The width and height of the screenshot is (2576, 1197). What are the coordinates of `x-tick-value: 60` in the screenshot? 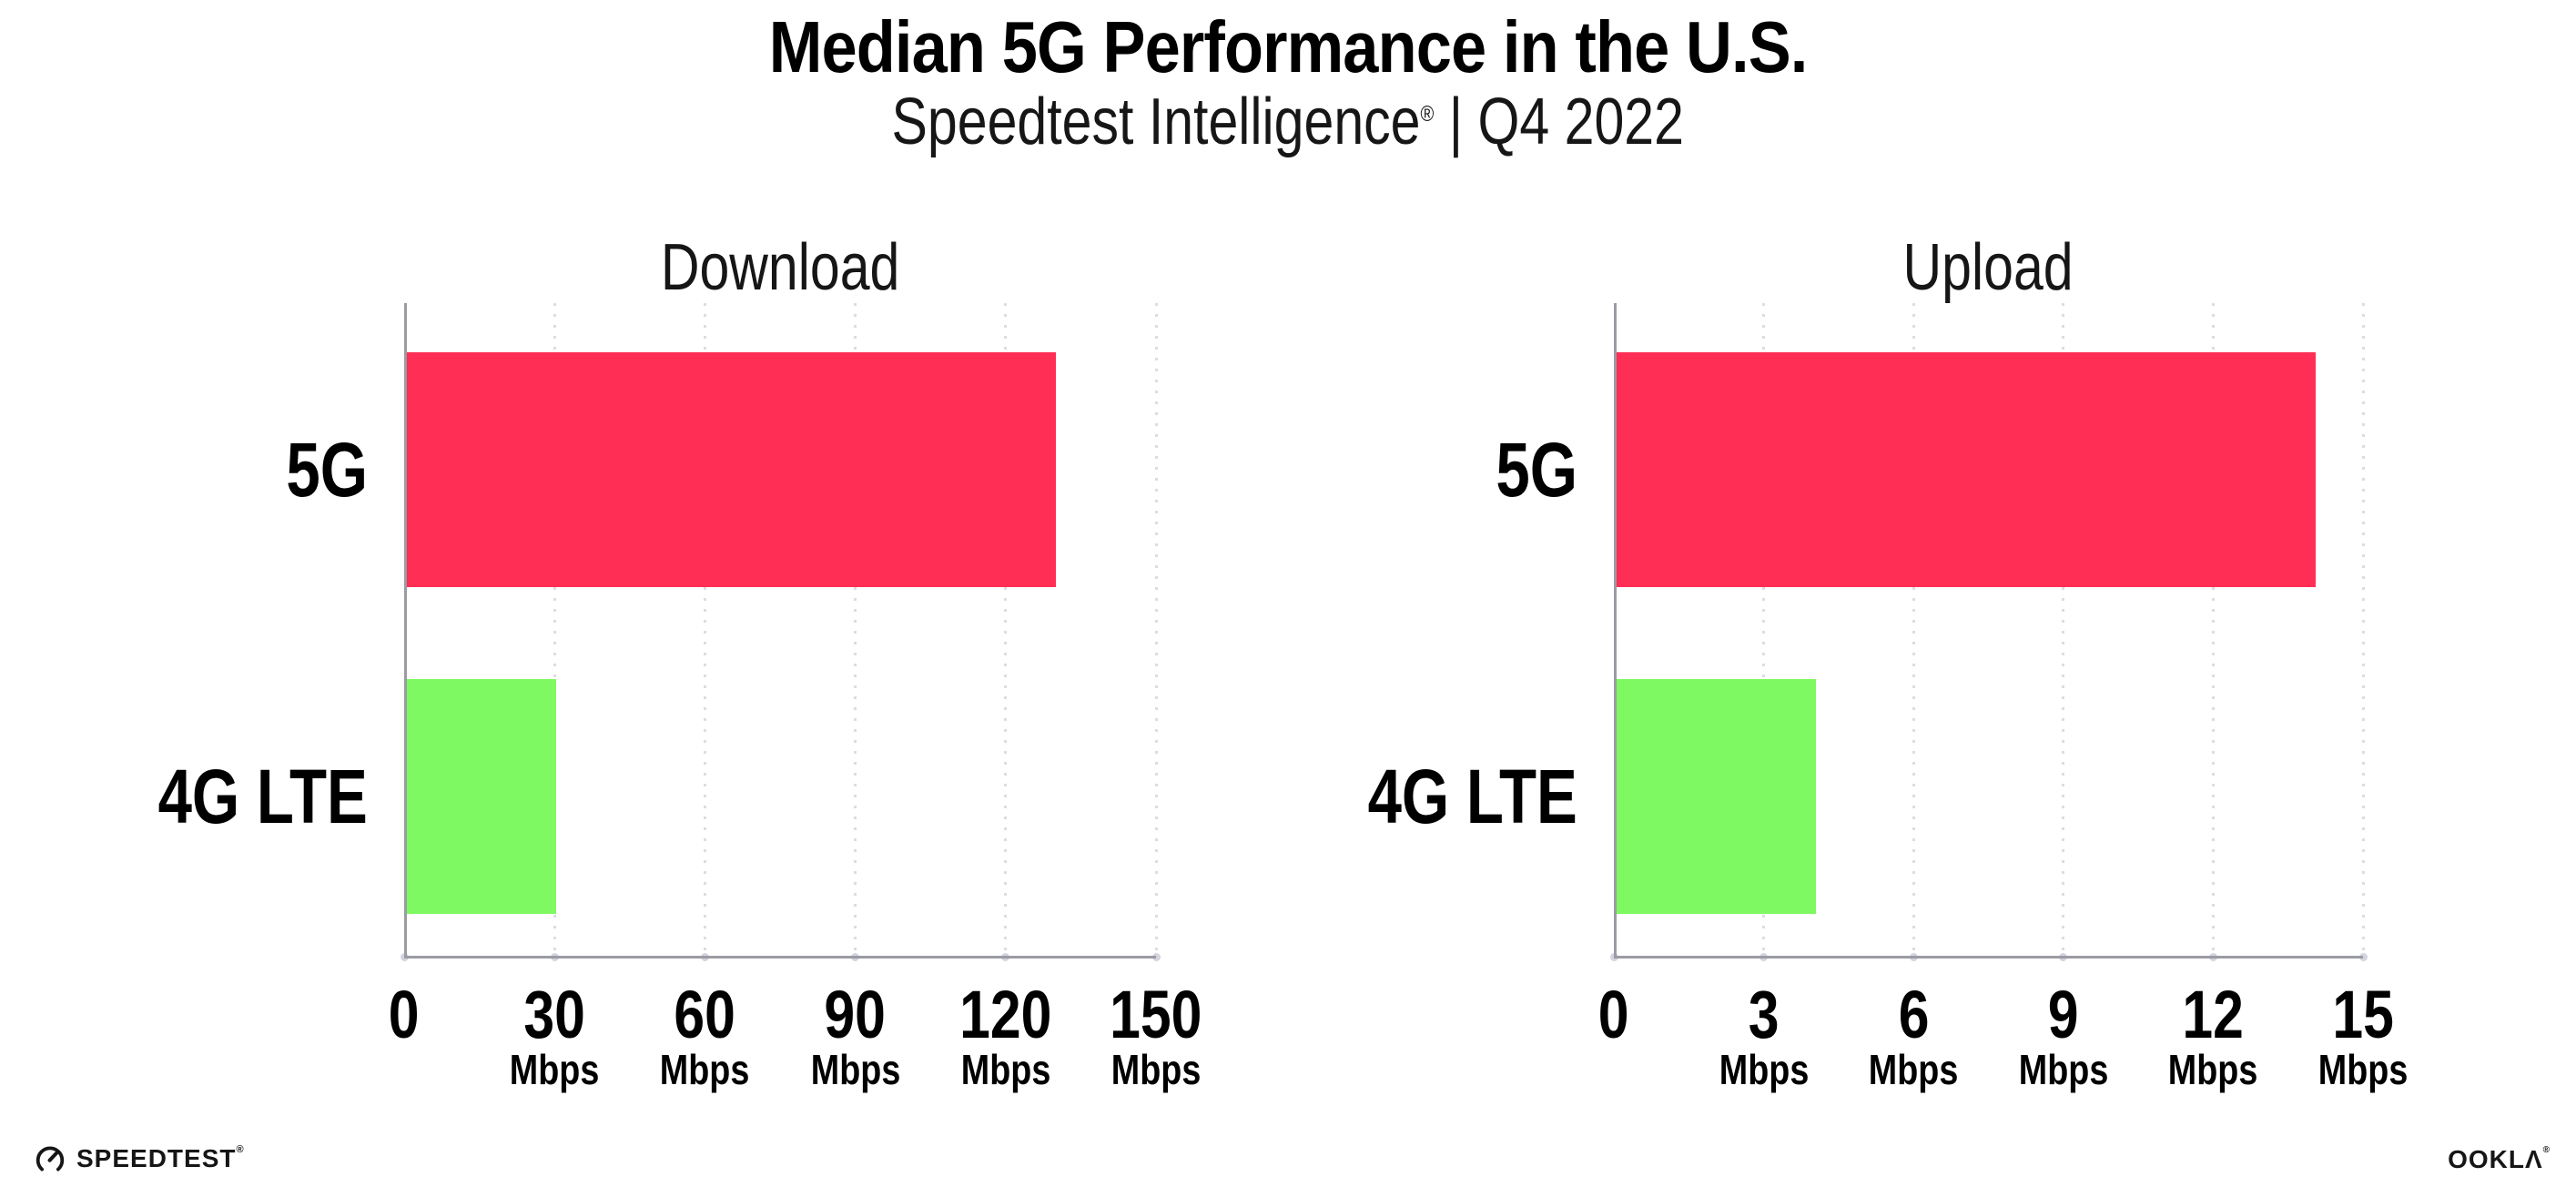 It's located at (705, 1015).